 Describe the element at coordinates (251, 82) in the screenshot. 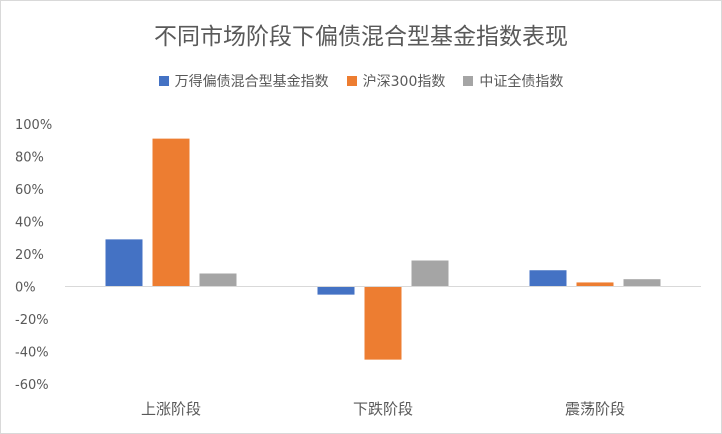

I see `legend-label-0: 万得偏债混合型基金指数` at that location.